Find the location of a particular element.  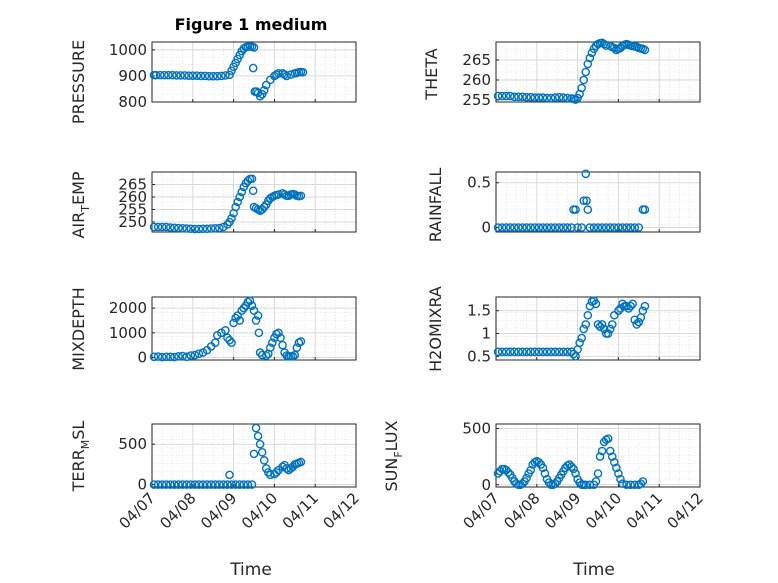

subplot-mixdepth: 0 1000 2000 MIXDEPTH is located at coordinates (213, 329).